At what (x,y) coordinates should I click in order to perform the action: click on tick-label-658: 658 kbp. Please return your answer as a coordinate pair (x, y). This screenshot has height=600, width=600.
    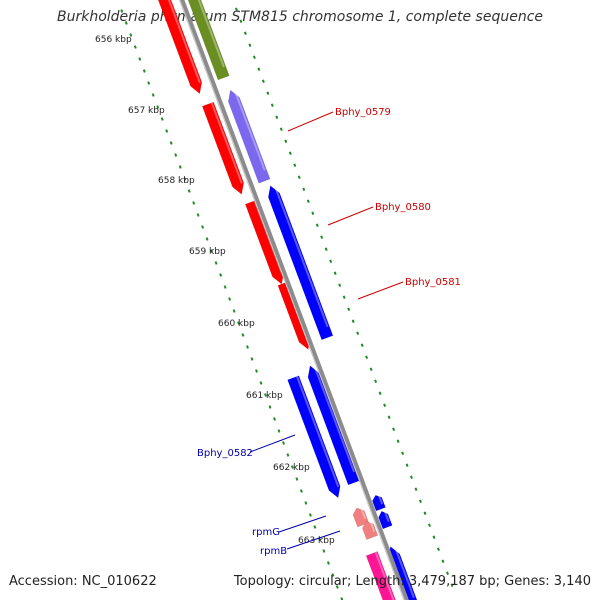
    Looking at the image, I should click on (176, 181).